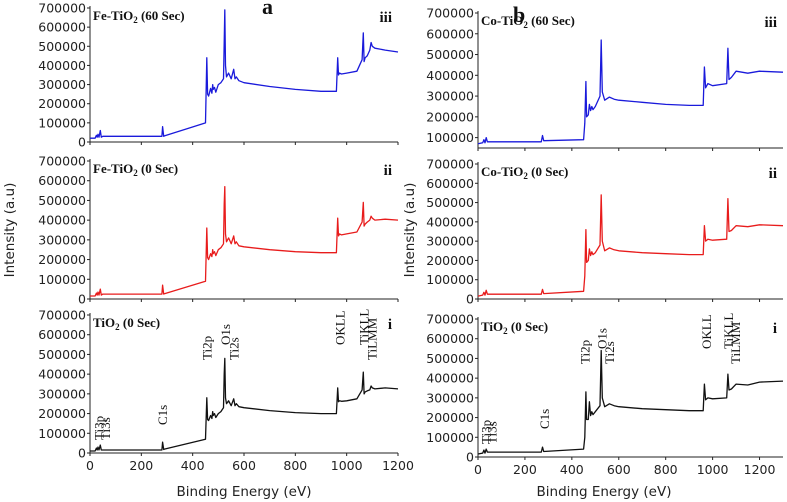 This screenshot has width=787, height=502. Describe the element at coordinates (492, 326) in the screenshot. I see `panel-title-main: TiO` at that location.